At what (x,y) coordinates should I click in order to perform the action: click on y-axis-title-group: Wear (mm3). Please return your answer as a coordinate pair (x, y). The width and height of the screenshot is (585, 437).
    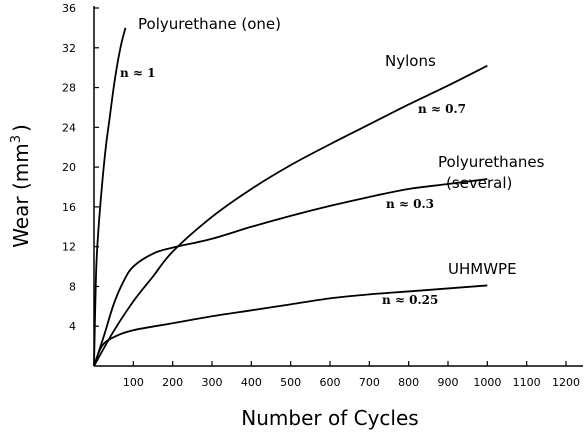
    Looking at the image, I should click on (21, 186).